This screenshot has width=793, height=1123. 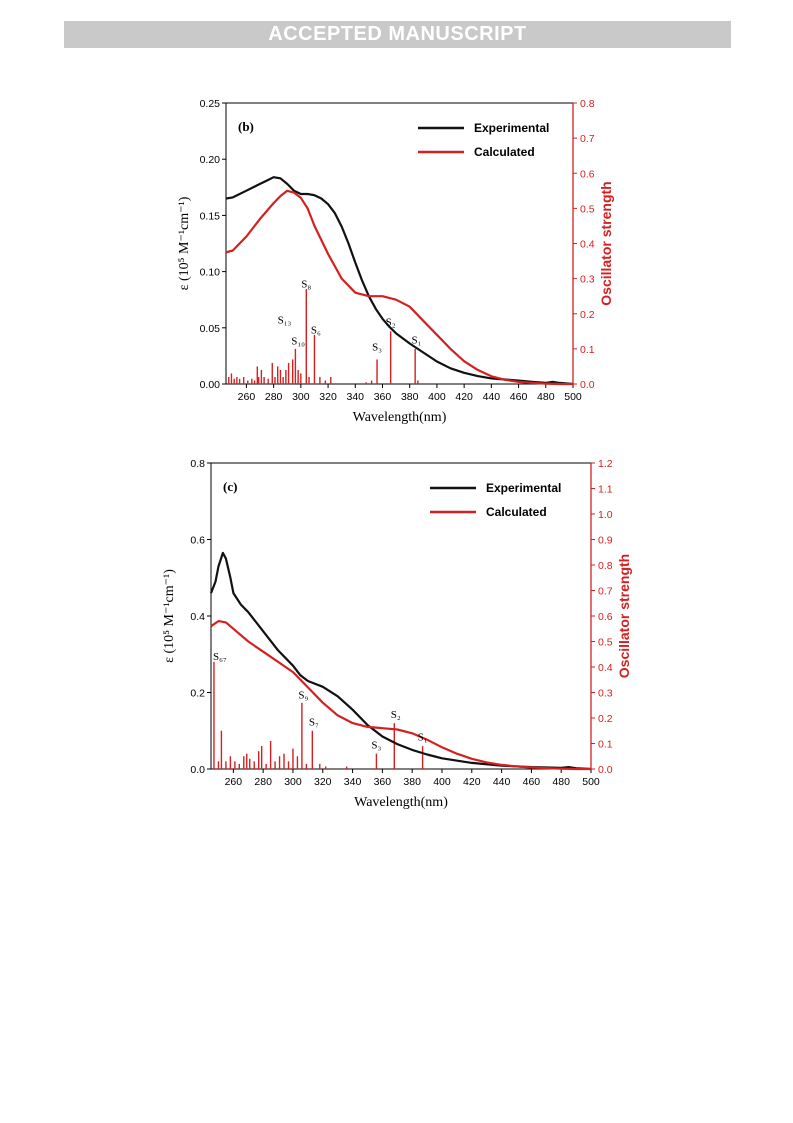 What do you see at coordinates (605, 541) in the screenshot?
I see `y2-tick-label: 0.9` at bounding box center [605, 541].